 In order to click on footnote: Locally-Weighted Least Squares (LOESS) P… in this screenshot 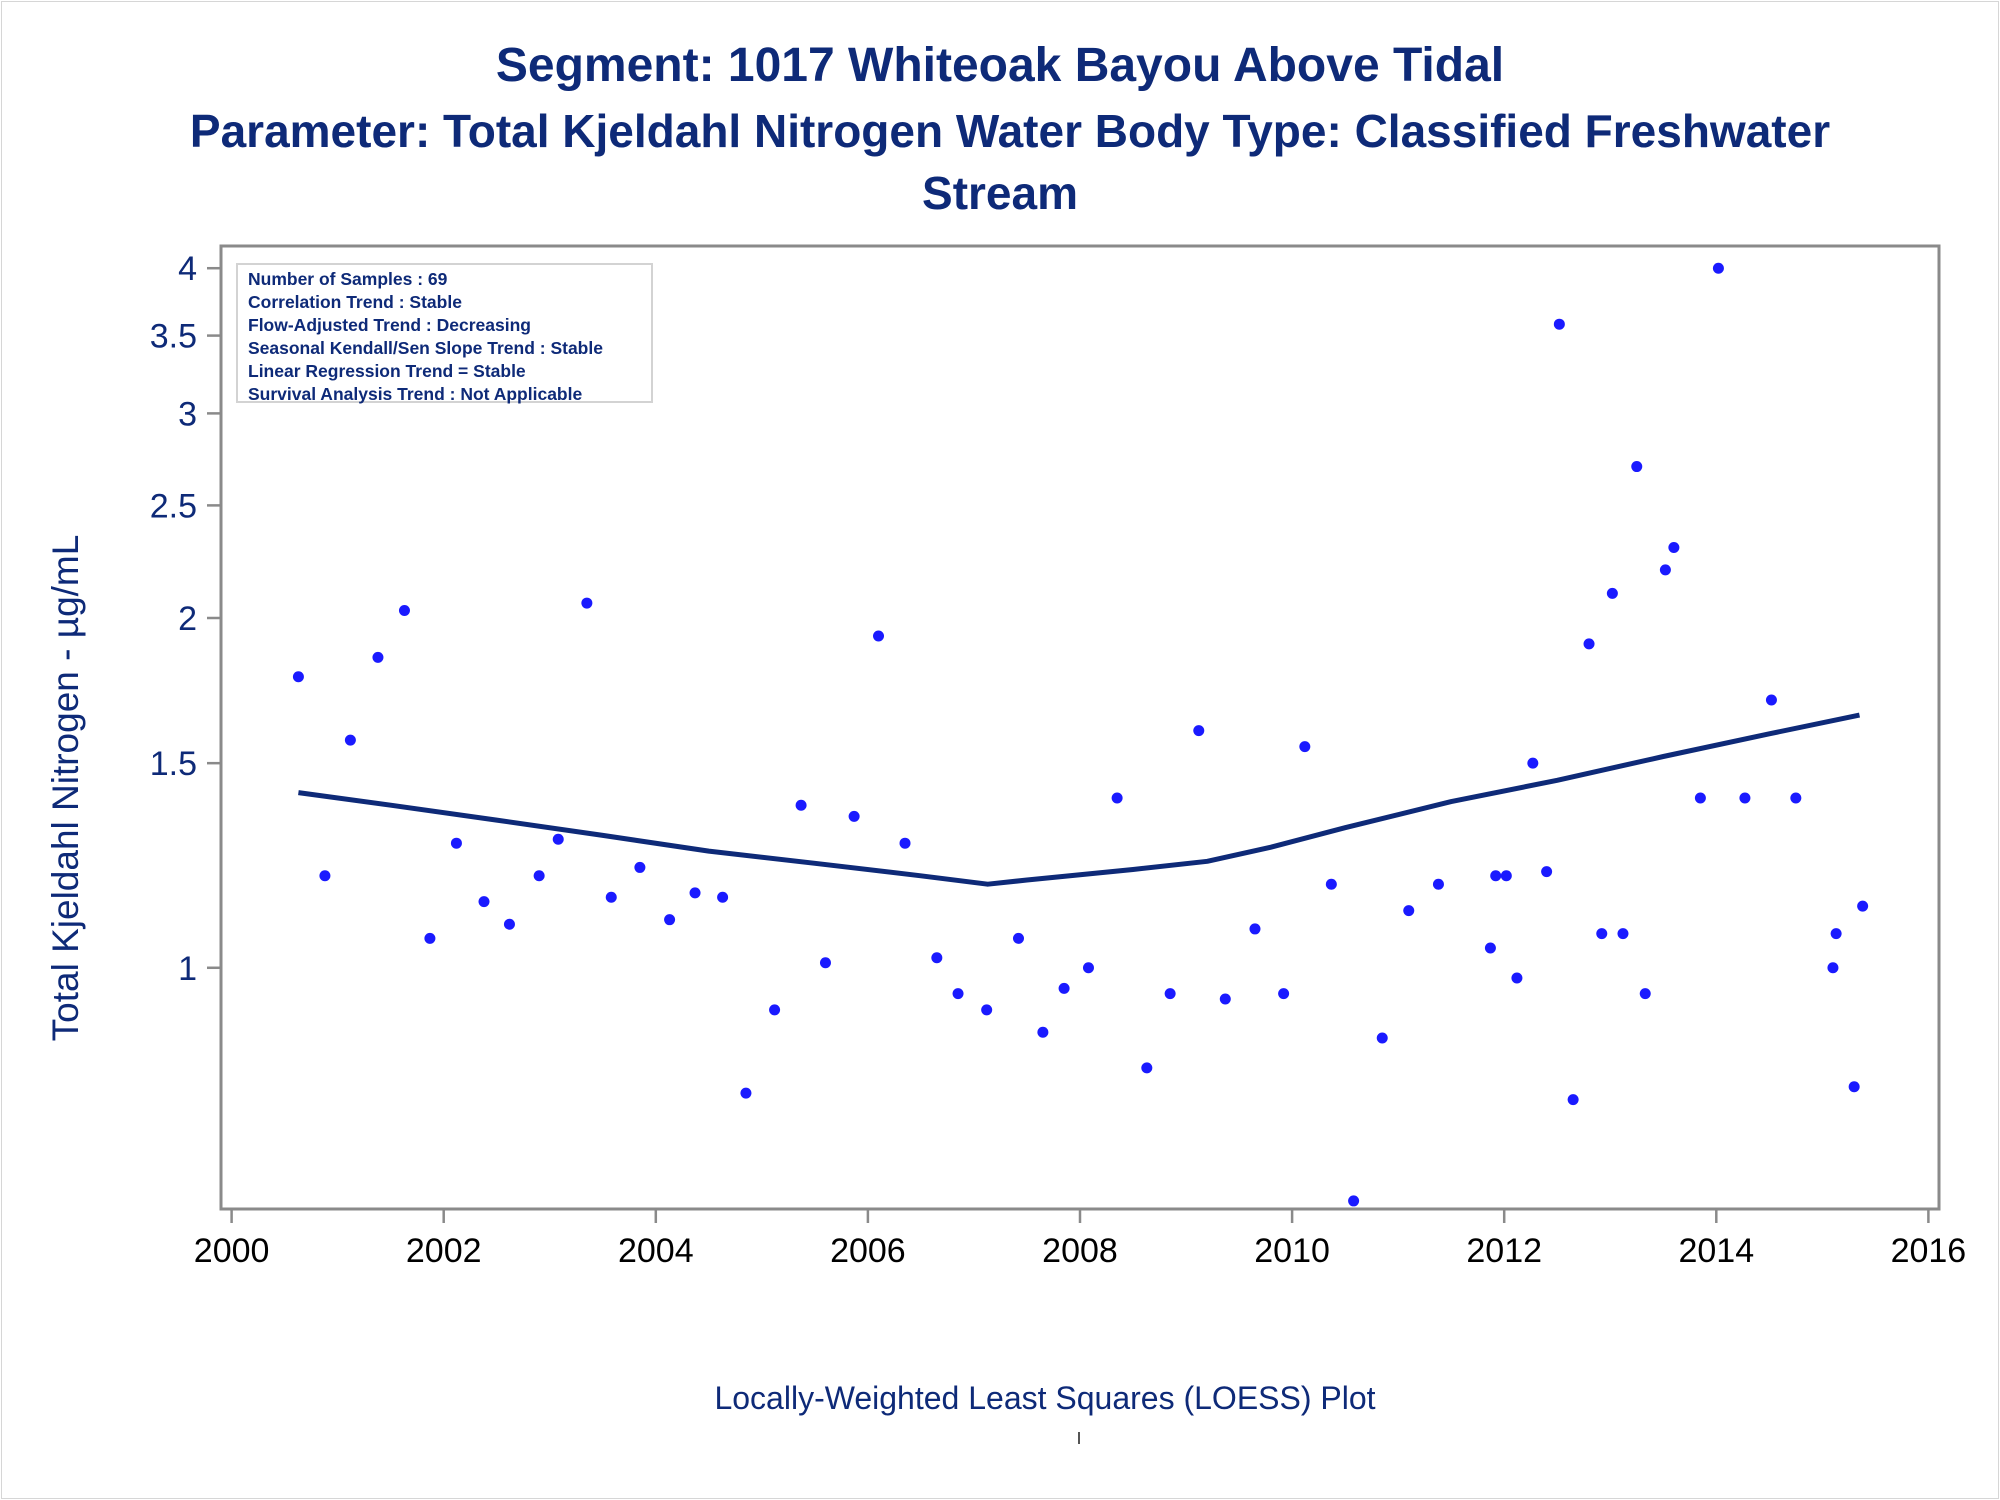, I will do `click(1045, 1398)`.